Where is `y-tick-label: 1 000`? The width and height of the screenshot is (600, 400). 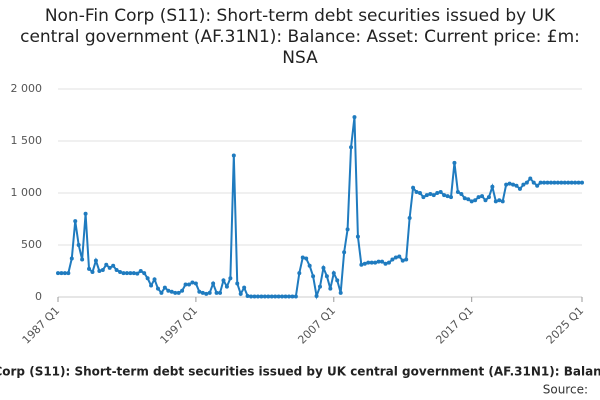 y-tick-label: 1 000 is located at coordinates (27, 192).